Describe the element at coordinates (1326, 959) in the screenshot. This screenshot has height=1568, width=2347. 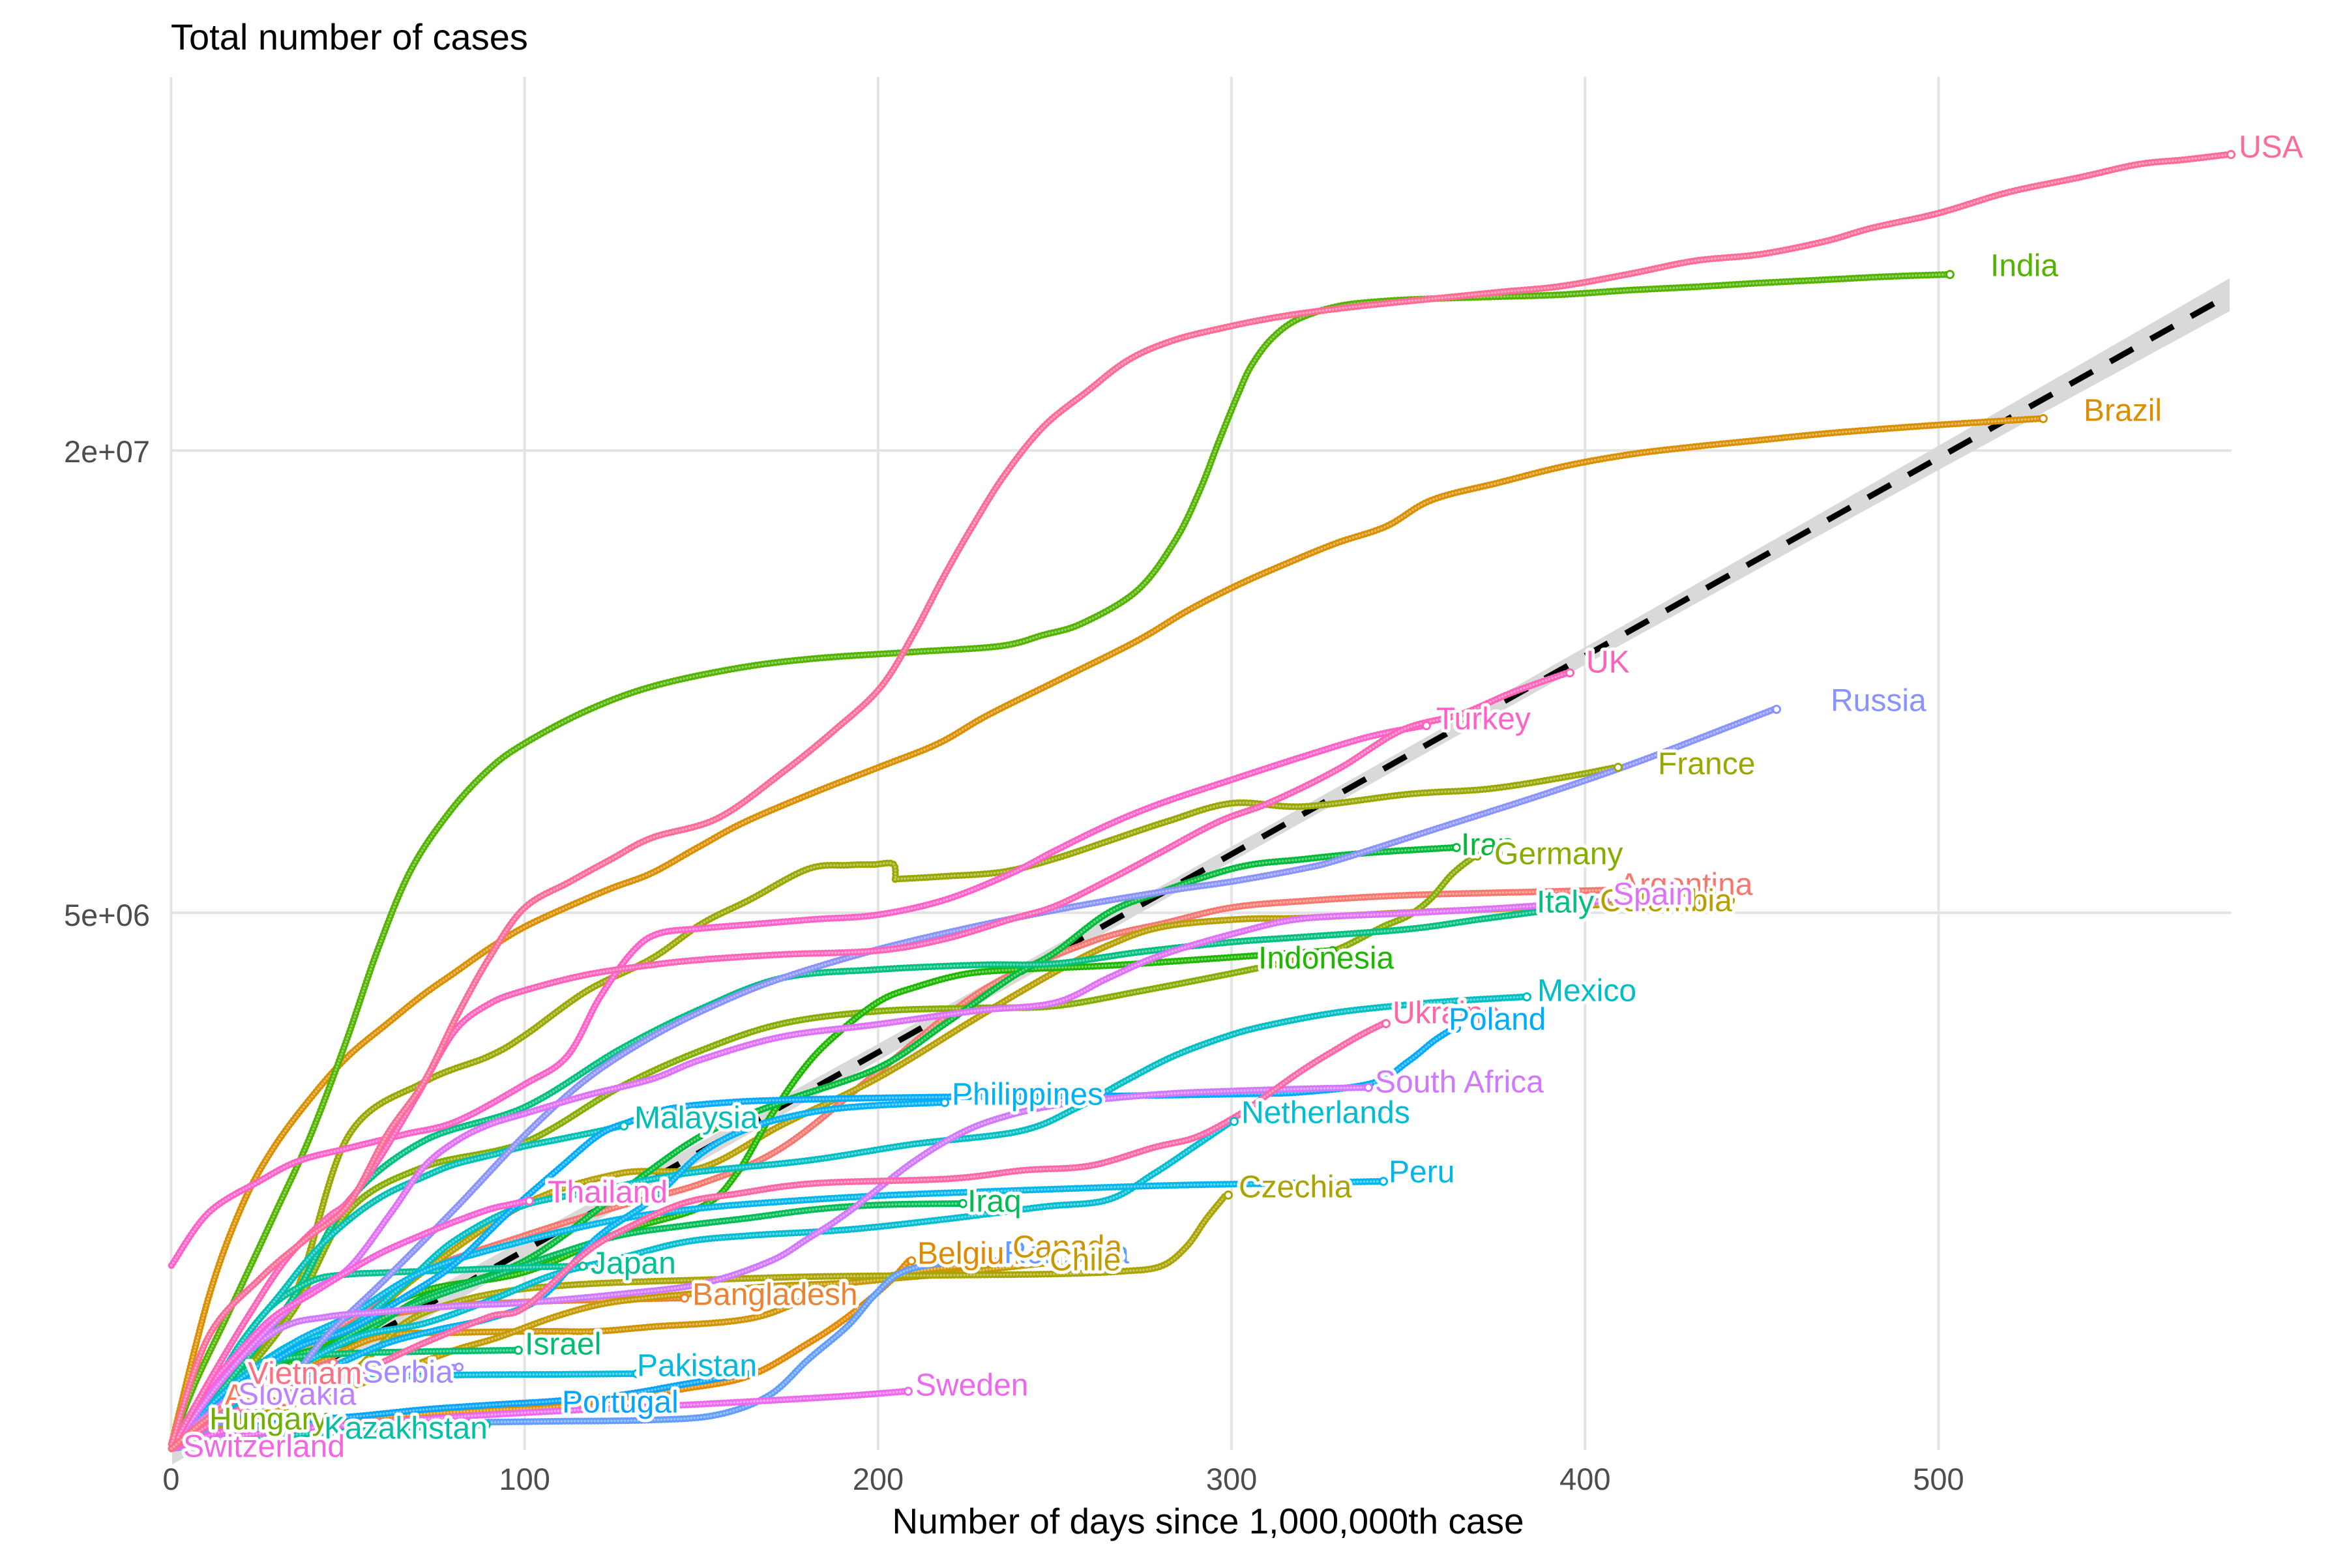
I see `svg-text: Indonesia` at that location.